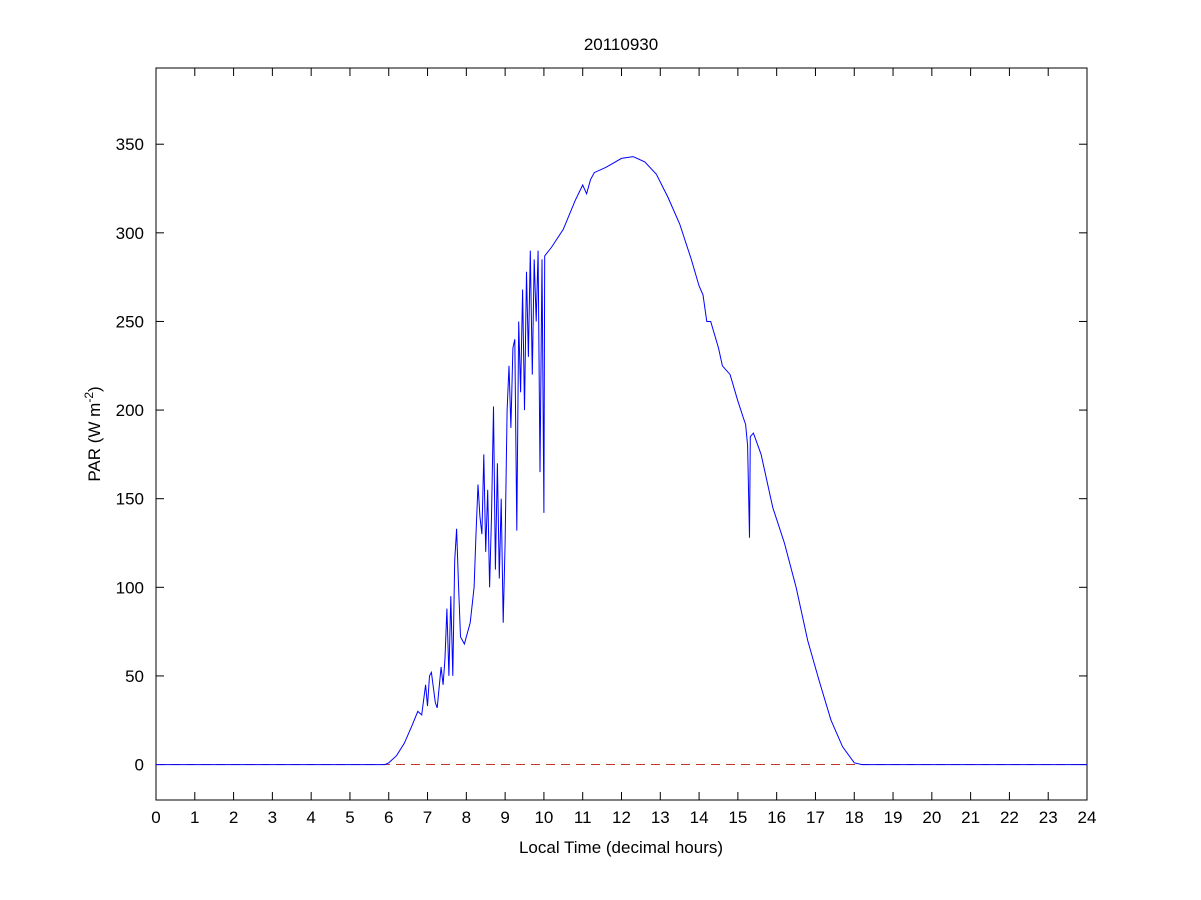  What do you see at coordinates (893, 817) in the screenshot?
I see `x-tick-label: 19` at bounding box center [893, 817].